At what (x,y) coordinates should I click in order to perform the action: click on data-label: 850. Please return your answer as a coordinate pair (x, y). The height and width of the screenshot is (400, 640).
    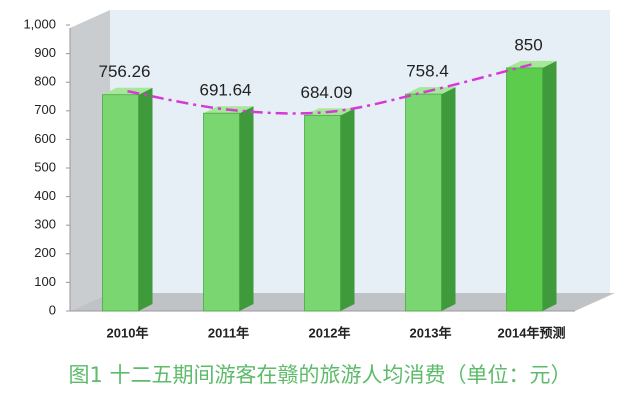
    Looking at the image, I should click on (528, 44).